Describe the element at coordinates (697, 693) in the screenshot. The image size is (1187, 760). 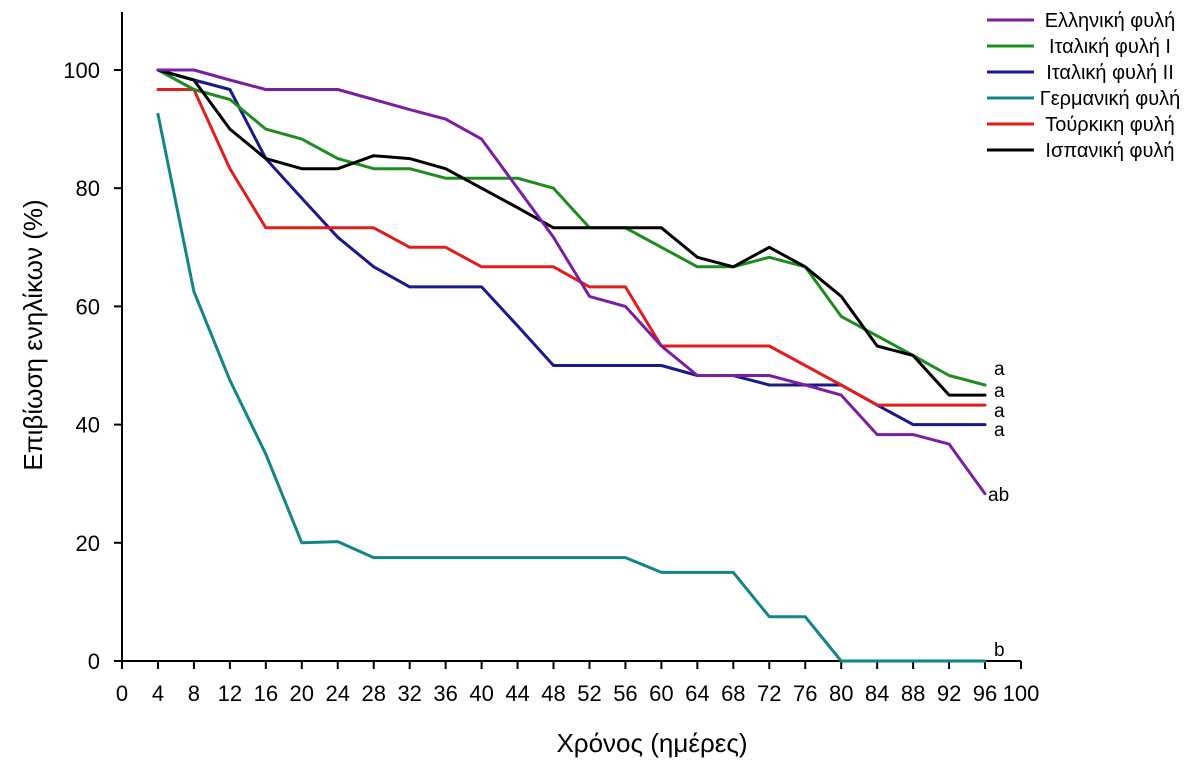
I see `x-tick-label: 64` at that location.